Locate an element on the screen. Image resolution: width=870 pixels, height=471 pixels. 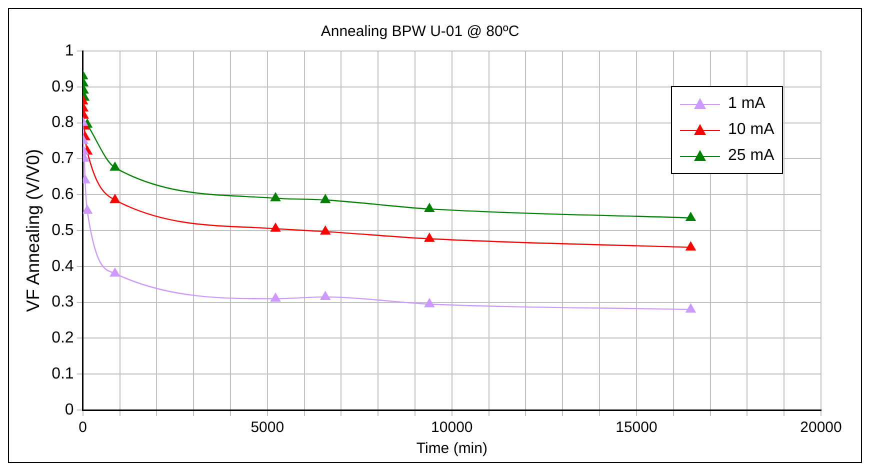
y-tick-label: 0.8 is located at coordinates (63, 123).